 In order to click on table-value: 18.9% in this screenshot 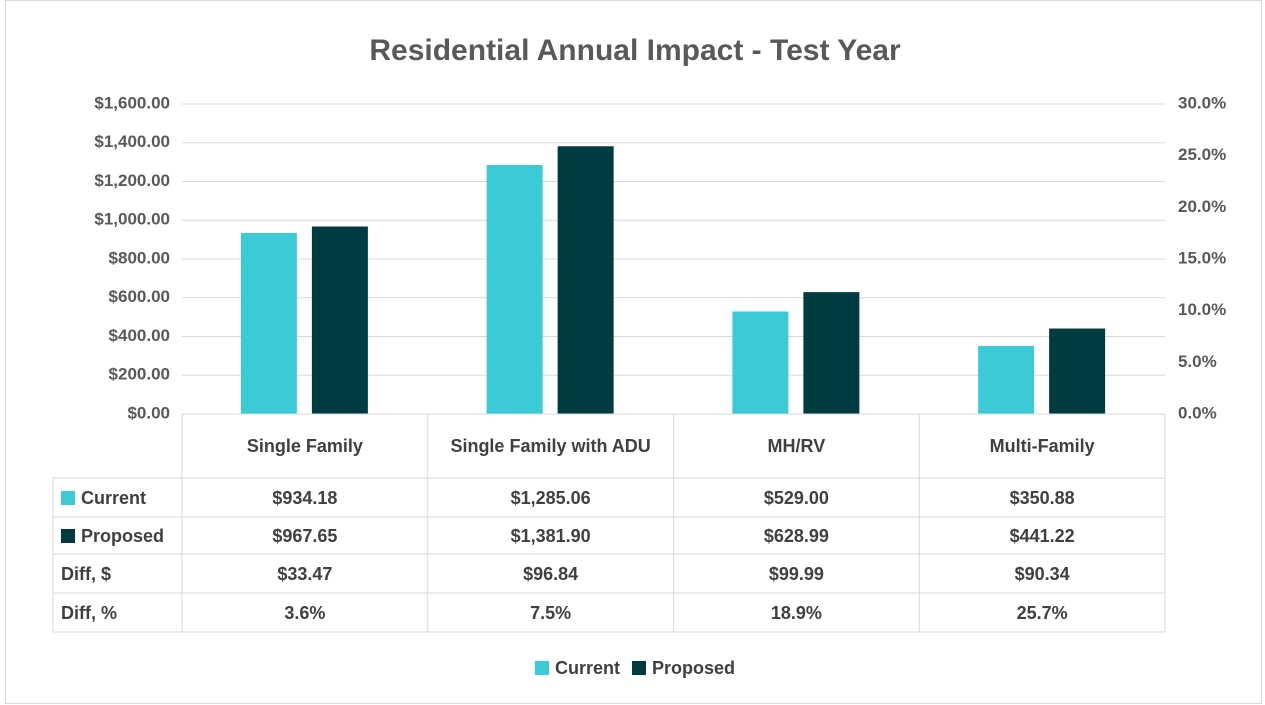, I will do `click(796, 612)`.